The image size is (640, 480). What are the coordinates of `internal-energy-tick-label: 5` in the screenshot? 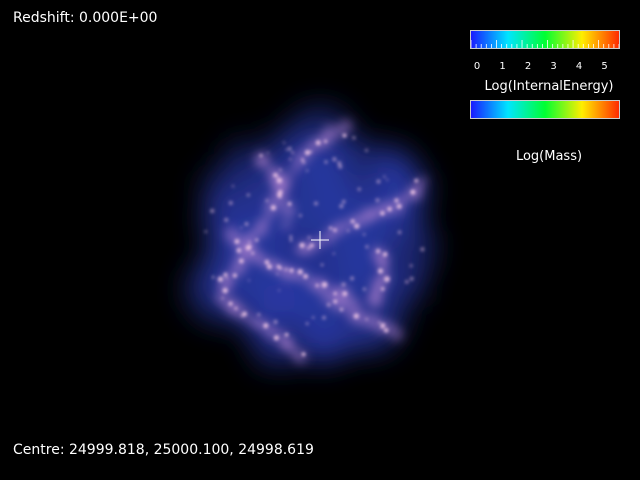 It's located at (604, 66).